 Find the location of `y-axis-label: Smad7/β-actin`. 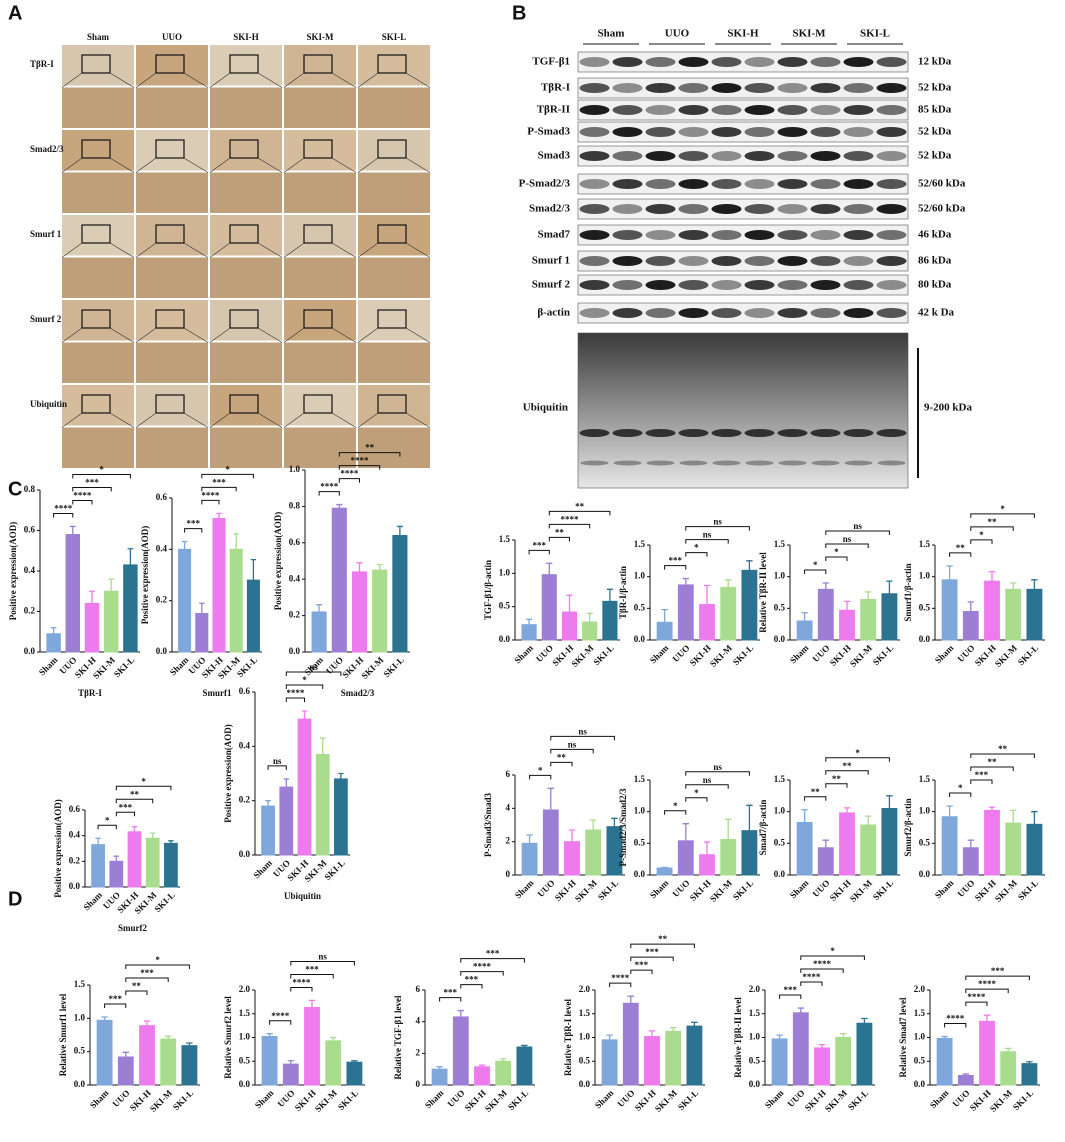

y-axis-label: Smad7/β-actin is located at coordinates (763, 828).